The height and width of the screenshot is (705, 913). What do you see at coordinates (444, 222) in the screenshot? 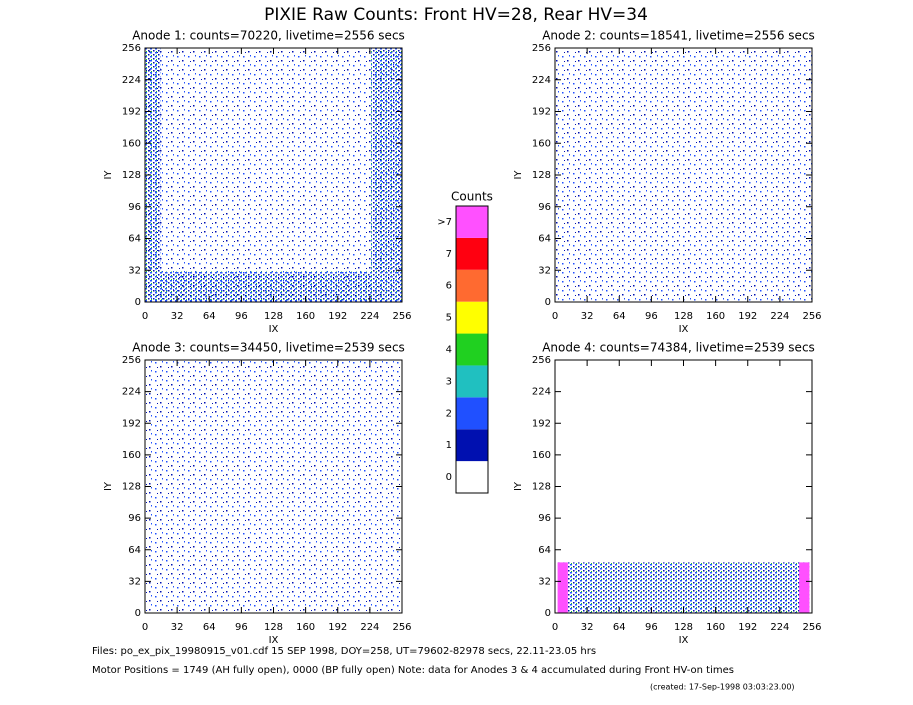
I see `colorbar-label: >7` at bounding box center [444, 222].